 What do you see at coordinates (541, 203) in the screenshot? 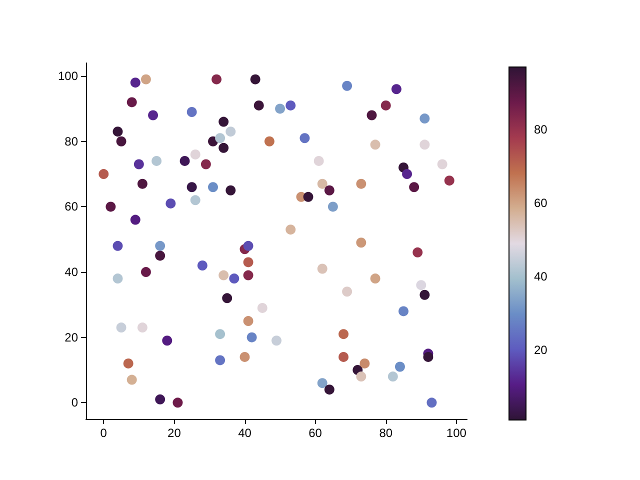
I see `color-bar-label: 60` at bounding box center [541, 203].